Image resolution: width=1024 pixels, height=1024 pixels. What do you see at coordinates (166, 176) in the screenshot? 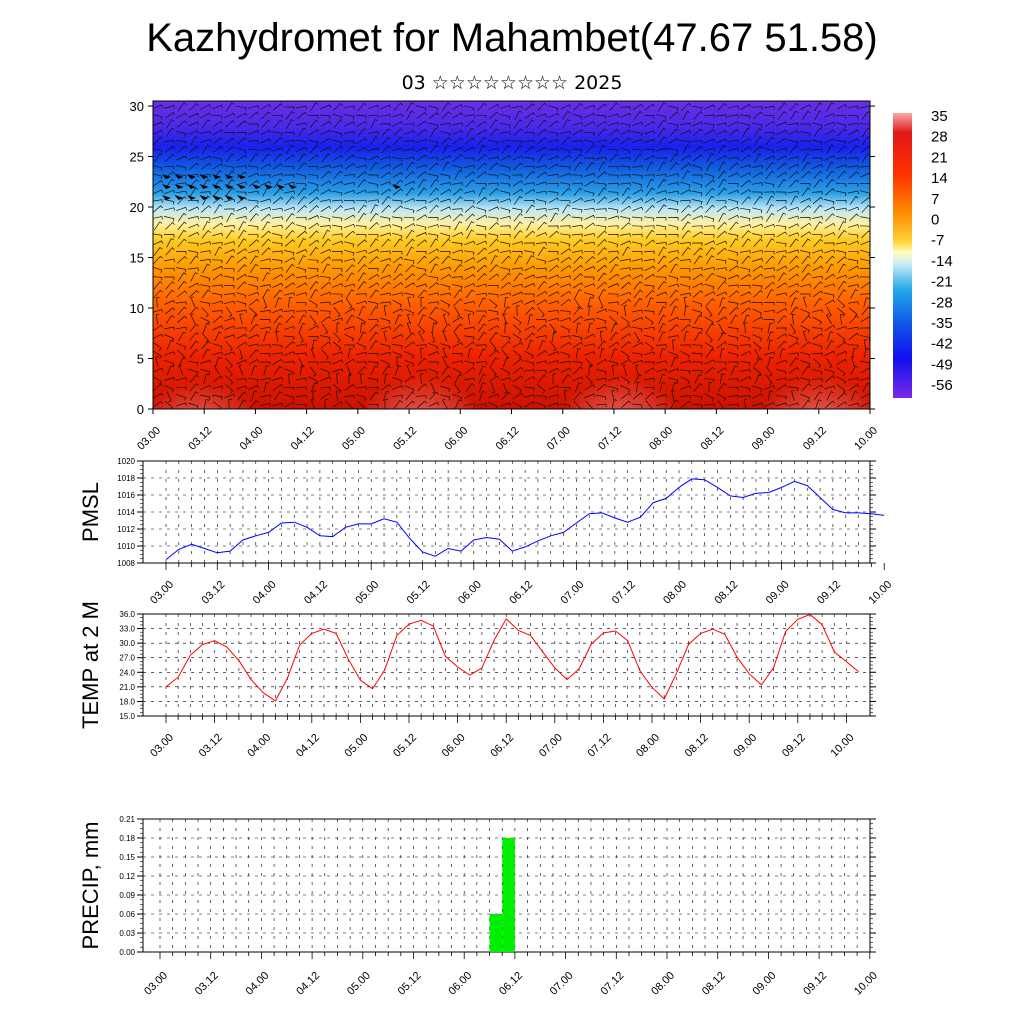
I see `wind-flag` at bounding box center [166, 176].